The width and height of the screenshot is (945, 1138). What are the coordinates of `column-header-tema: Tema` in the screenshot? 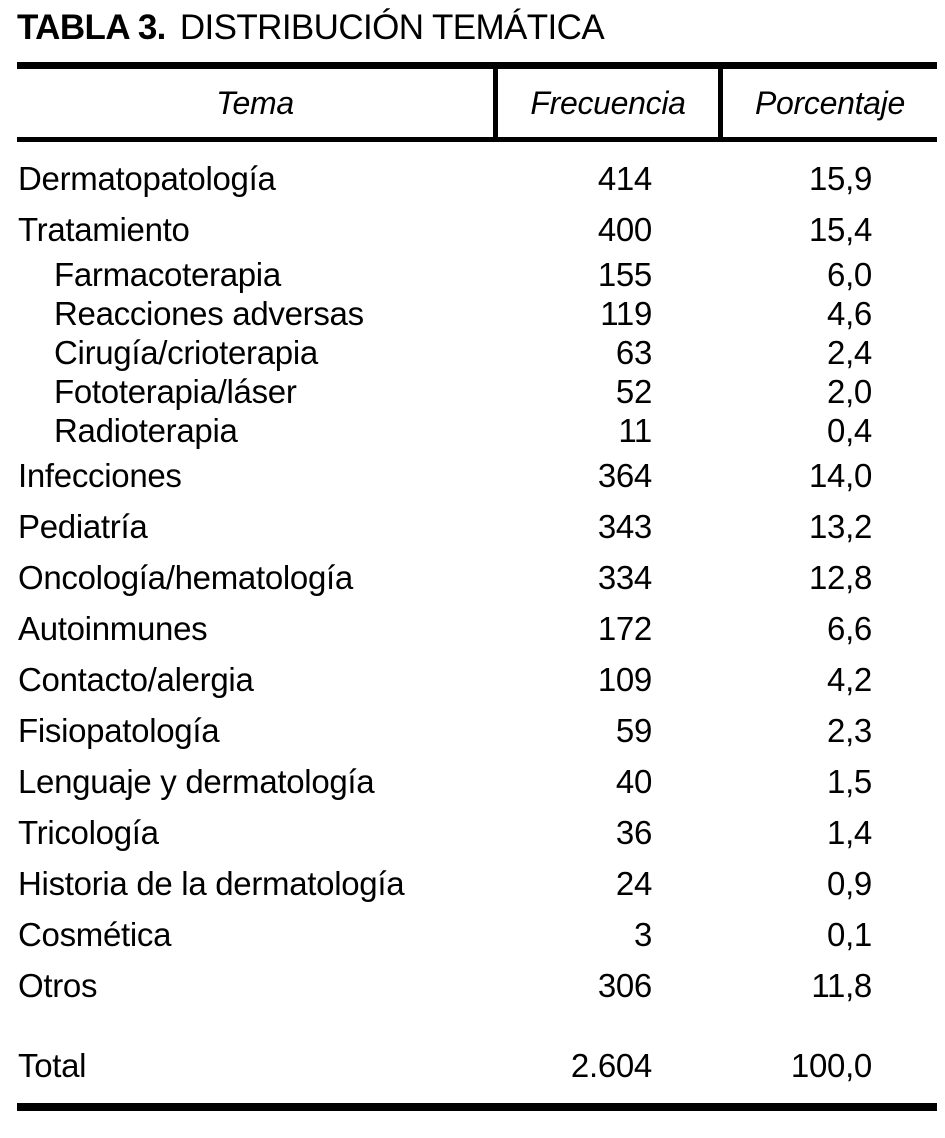 It's located at (255, 102).